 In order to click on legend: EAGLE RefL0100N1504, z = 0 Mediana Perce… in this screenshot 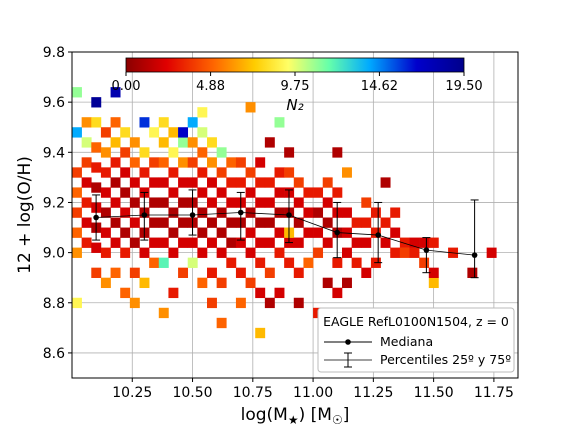, I will do `click(416, 340)`.